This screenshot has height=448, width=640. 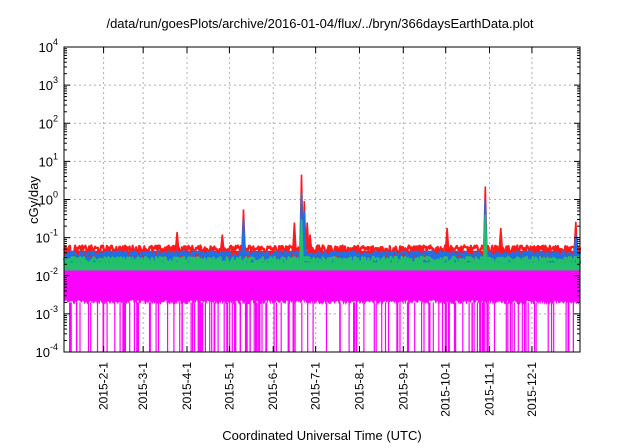 I want to click on magenta-series-dropouts, so click(x=322, y=327).